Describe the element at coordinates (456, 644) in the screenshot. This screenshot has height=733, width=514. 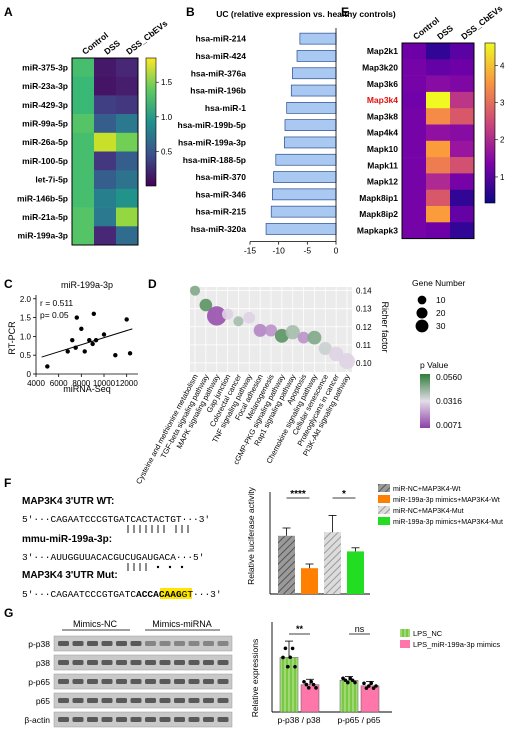
I see `legend-label: LPS_miR-199a-3p mimics` at that location.